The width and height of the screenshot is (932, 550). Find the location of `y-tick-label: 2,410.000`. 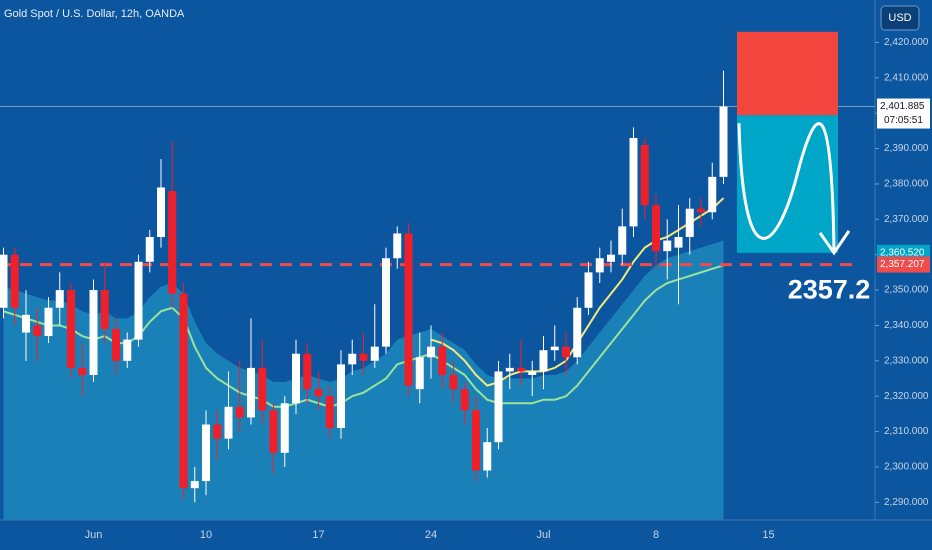

y-tick-label: 2,410.000 is located at coordinates (906, 77).